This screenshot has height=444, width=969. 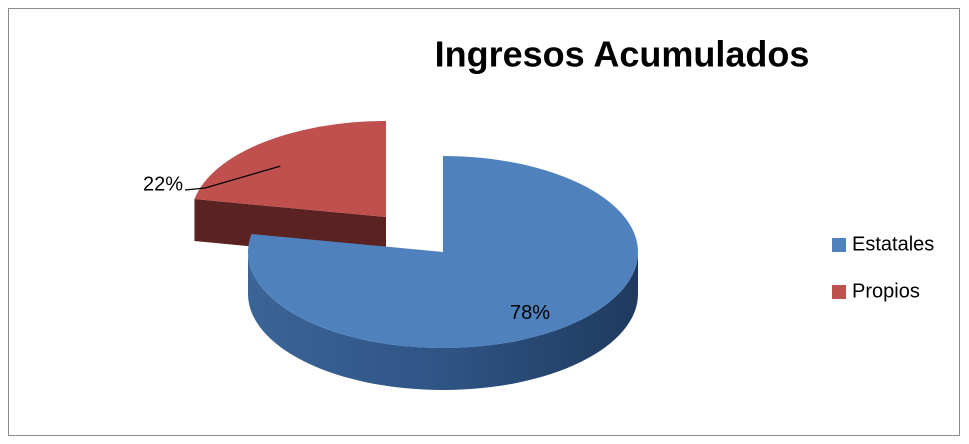 I want to click on slice-side, so click(x=443, y=321).